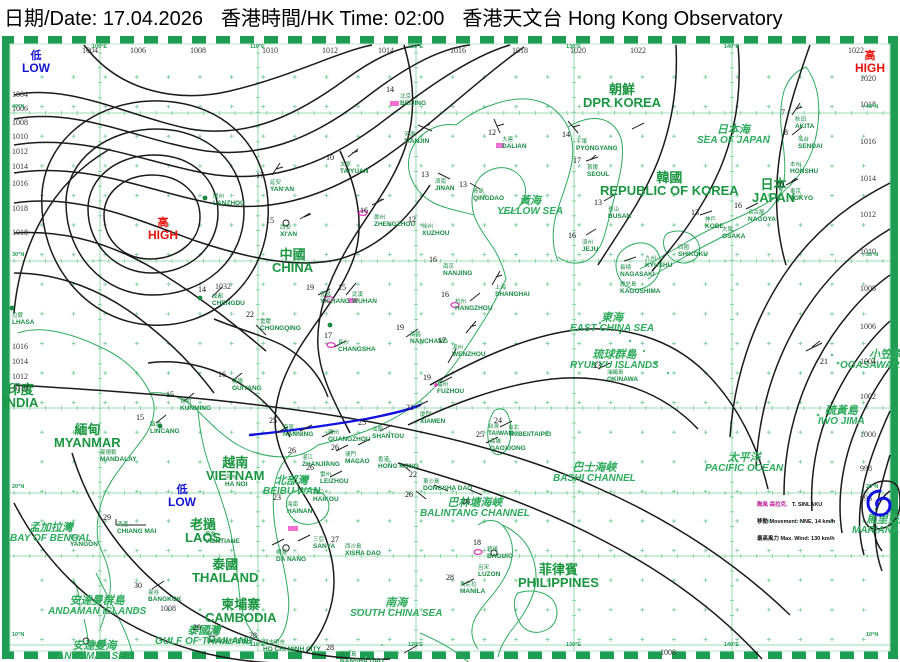 This screenshot has height=662, width=900. What do you see at coordinates (622, 19) in the screenshot?
I see `header-organisation: 香港天文台 Hong Kong Observatory` at bounding box center [622, 19].